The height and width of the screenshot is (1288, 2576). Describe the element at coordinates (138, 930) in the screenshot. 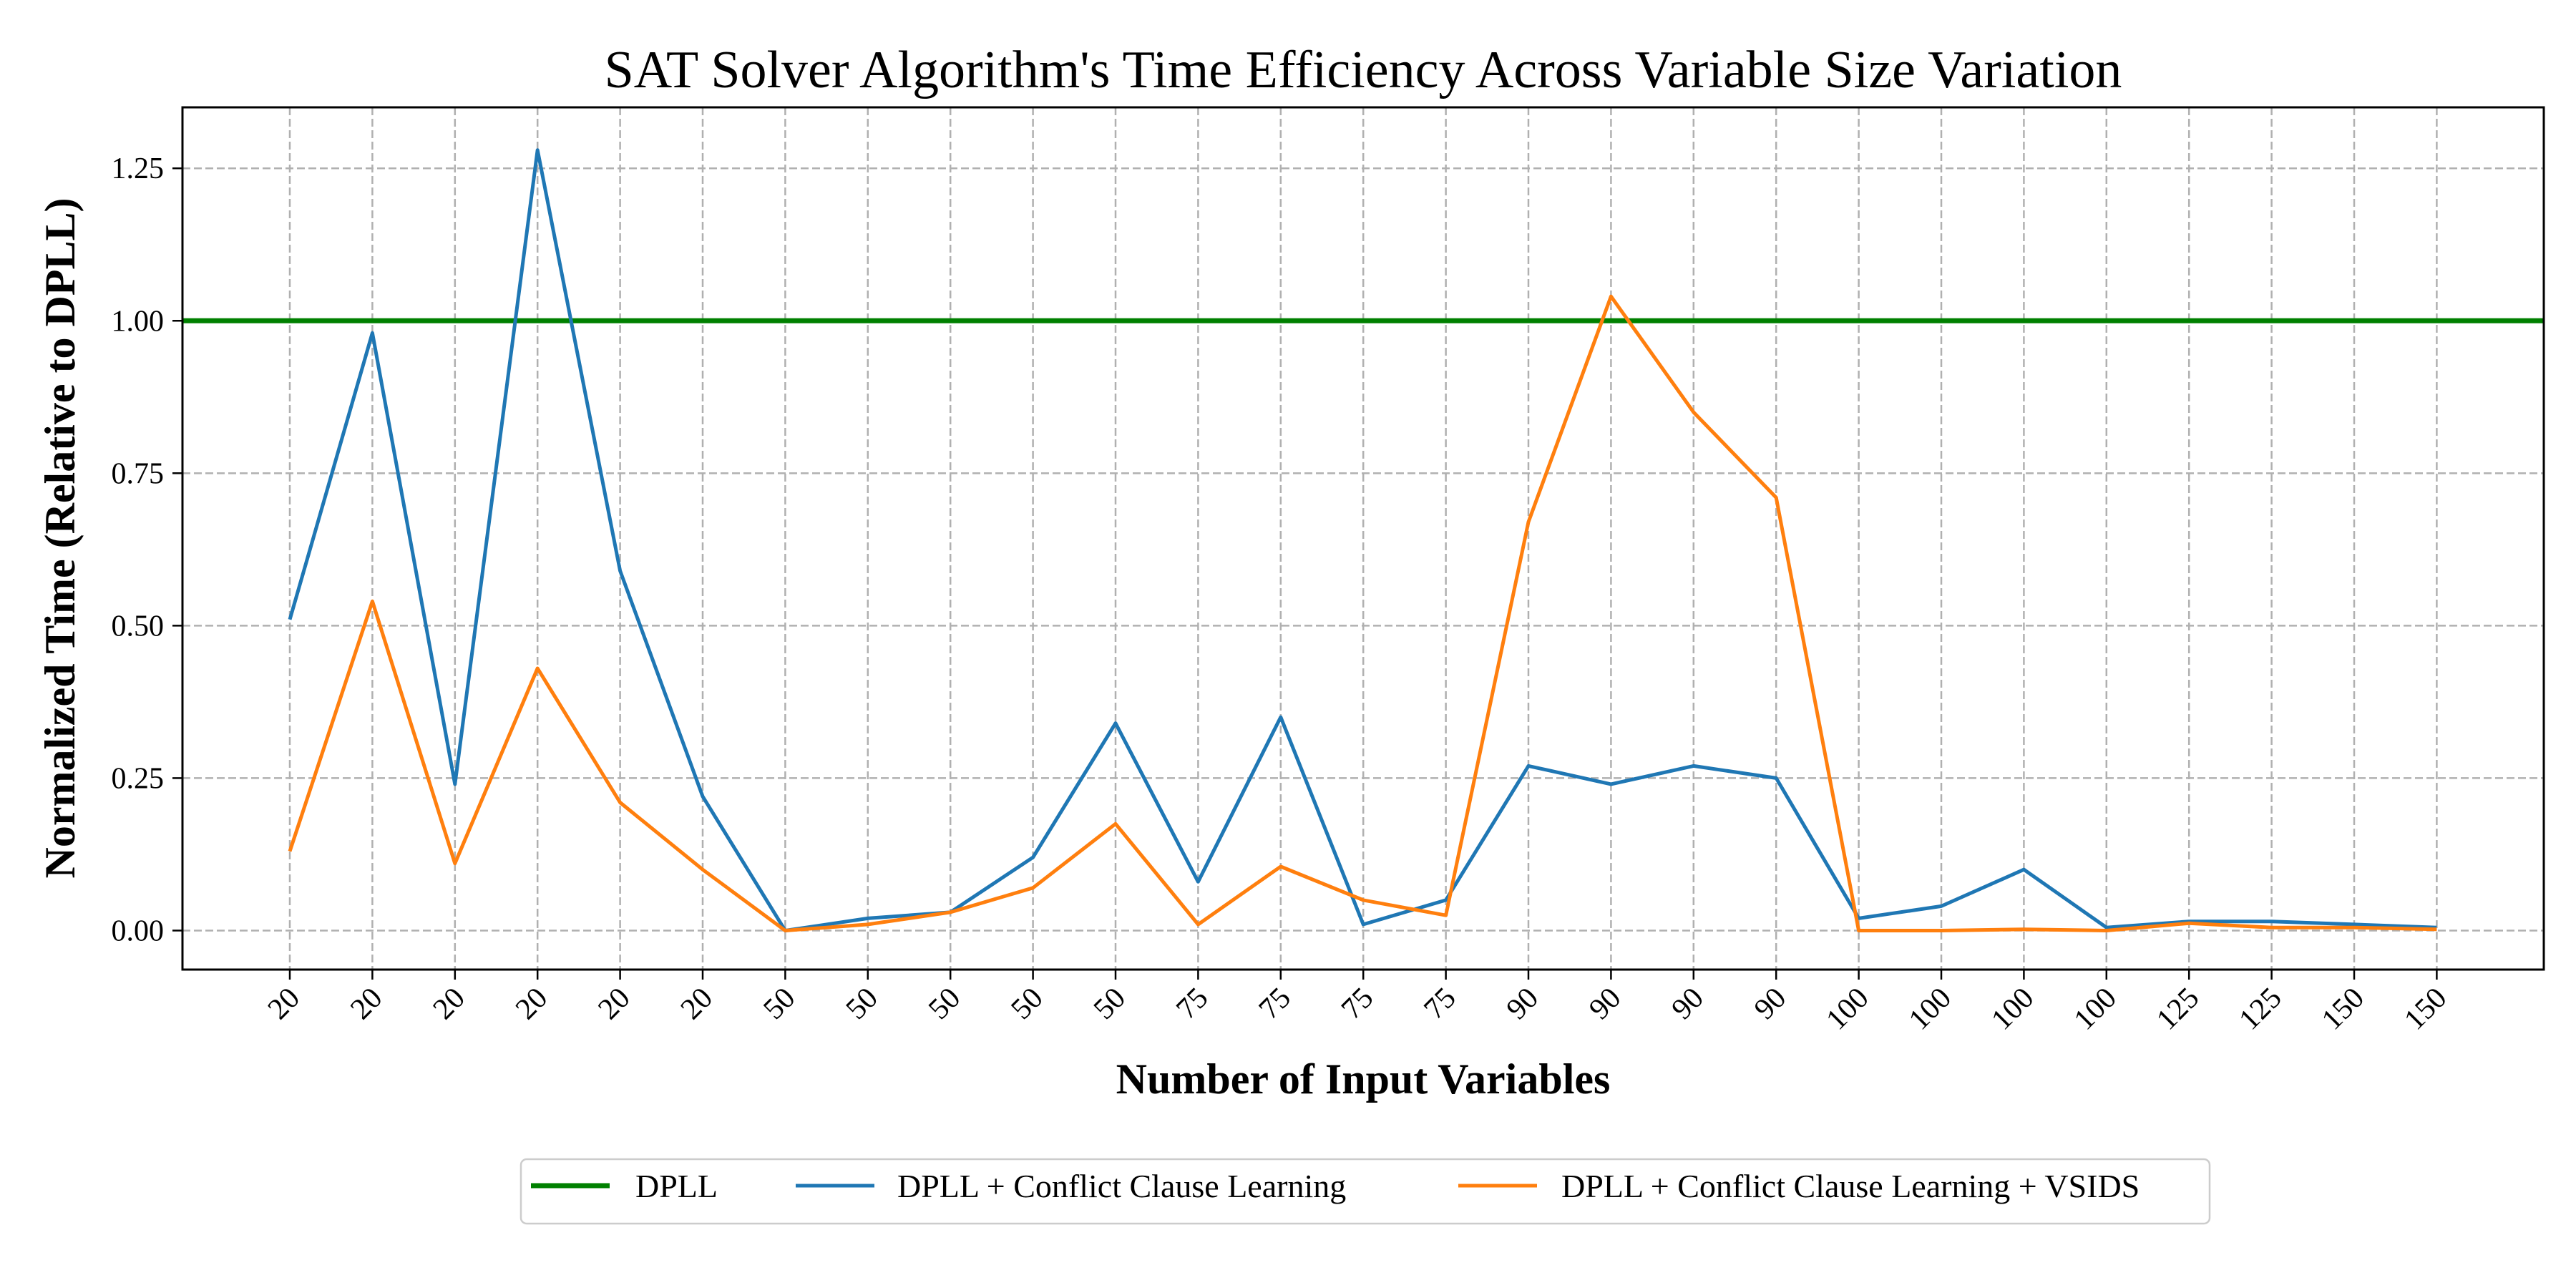

I see `y-tick-label: 0.00` at that location.